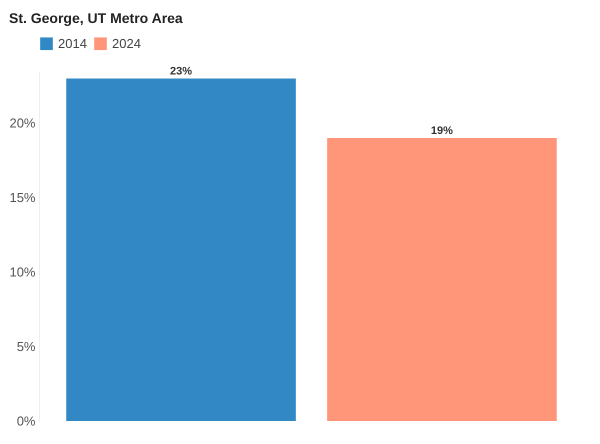 This screenshot has width=600, height=444. I want to click on y-tick-label: 15%, so click(22, 198).